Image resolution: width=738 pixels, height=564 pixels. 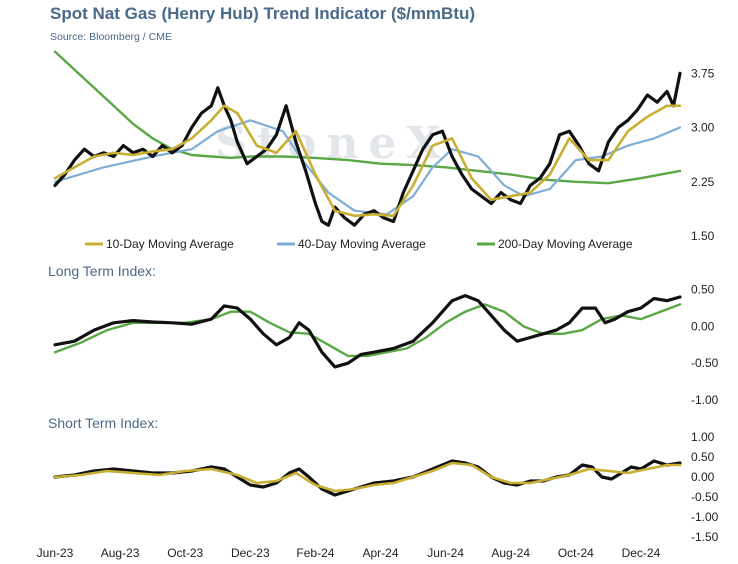 I want to click on x-tick-label: Aug-24, so click(x=510, y=553).